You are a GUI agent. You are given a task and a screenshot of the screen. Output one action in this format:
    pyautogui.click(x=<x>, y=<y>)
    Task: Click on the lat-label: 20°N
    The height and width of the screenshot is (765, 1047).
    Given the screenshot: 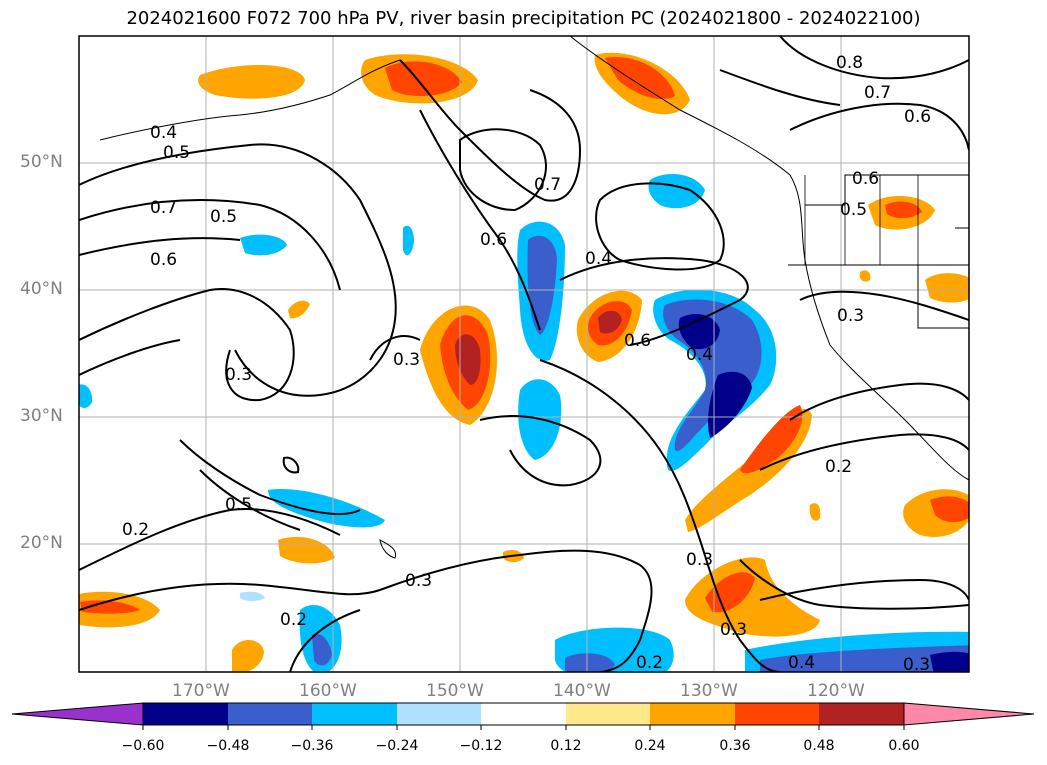 What is the action you would take?
    pyautogui.click(x=41, y=543)
    